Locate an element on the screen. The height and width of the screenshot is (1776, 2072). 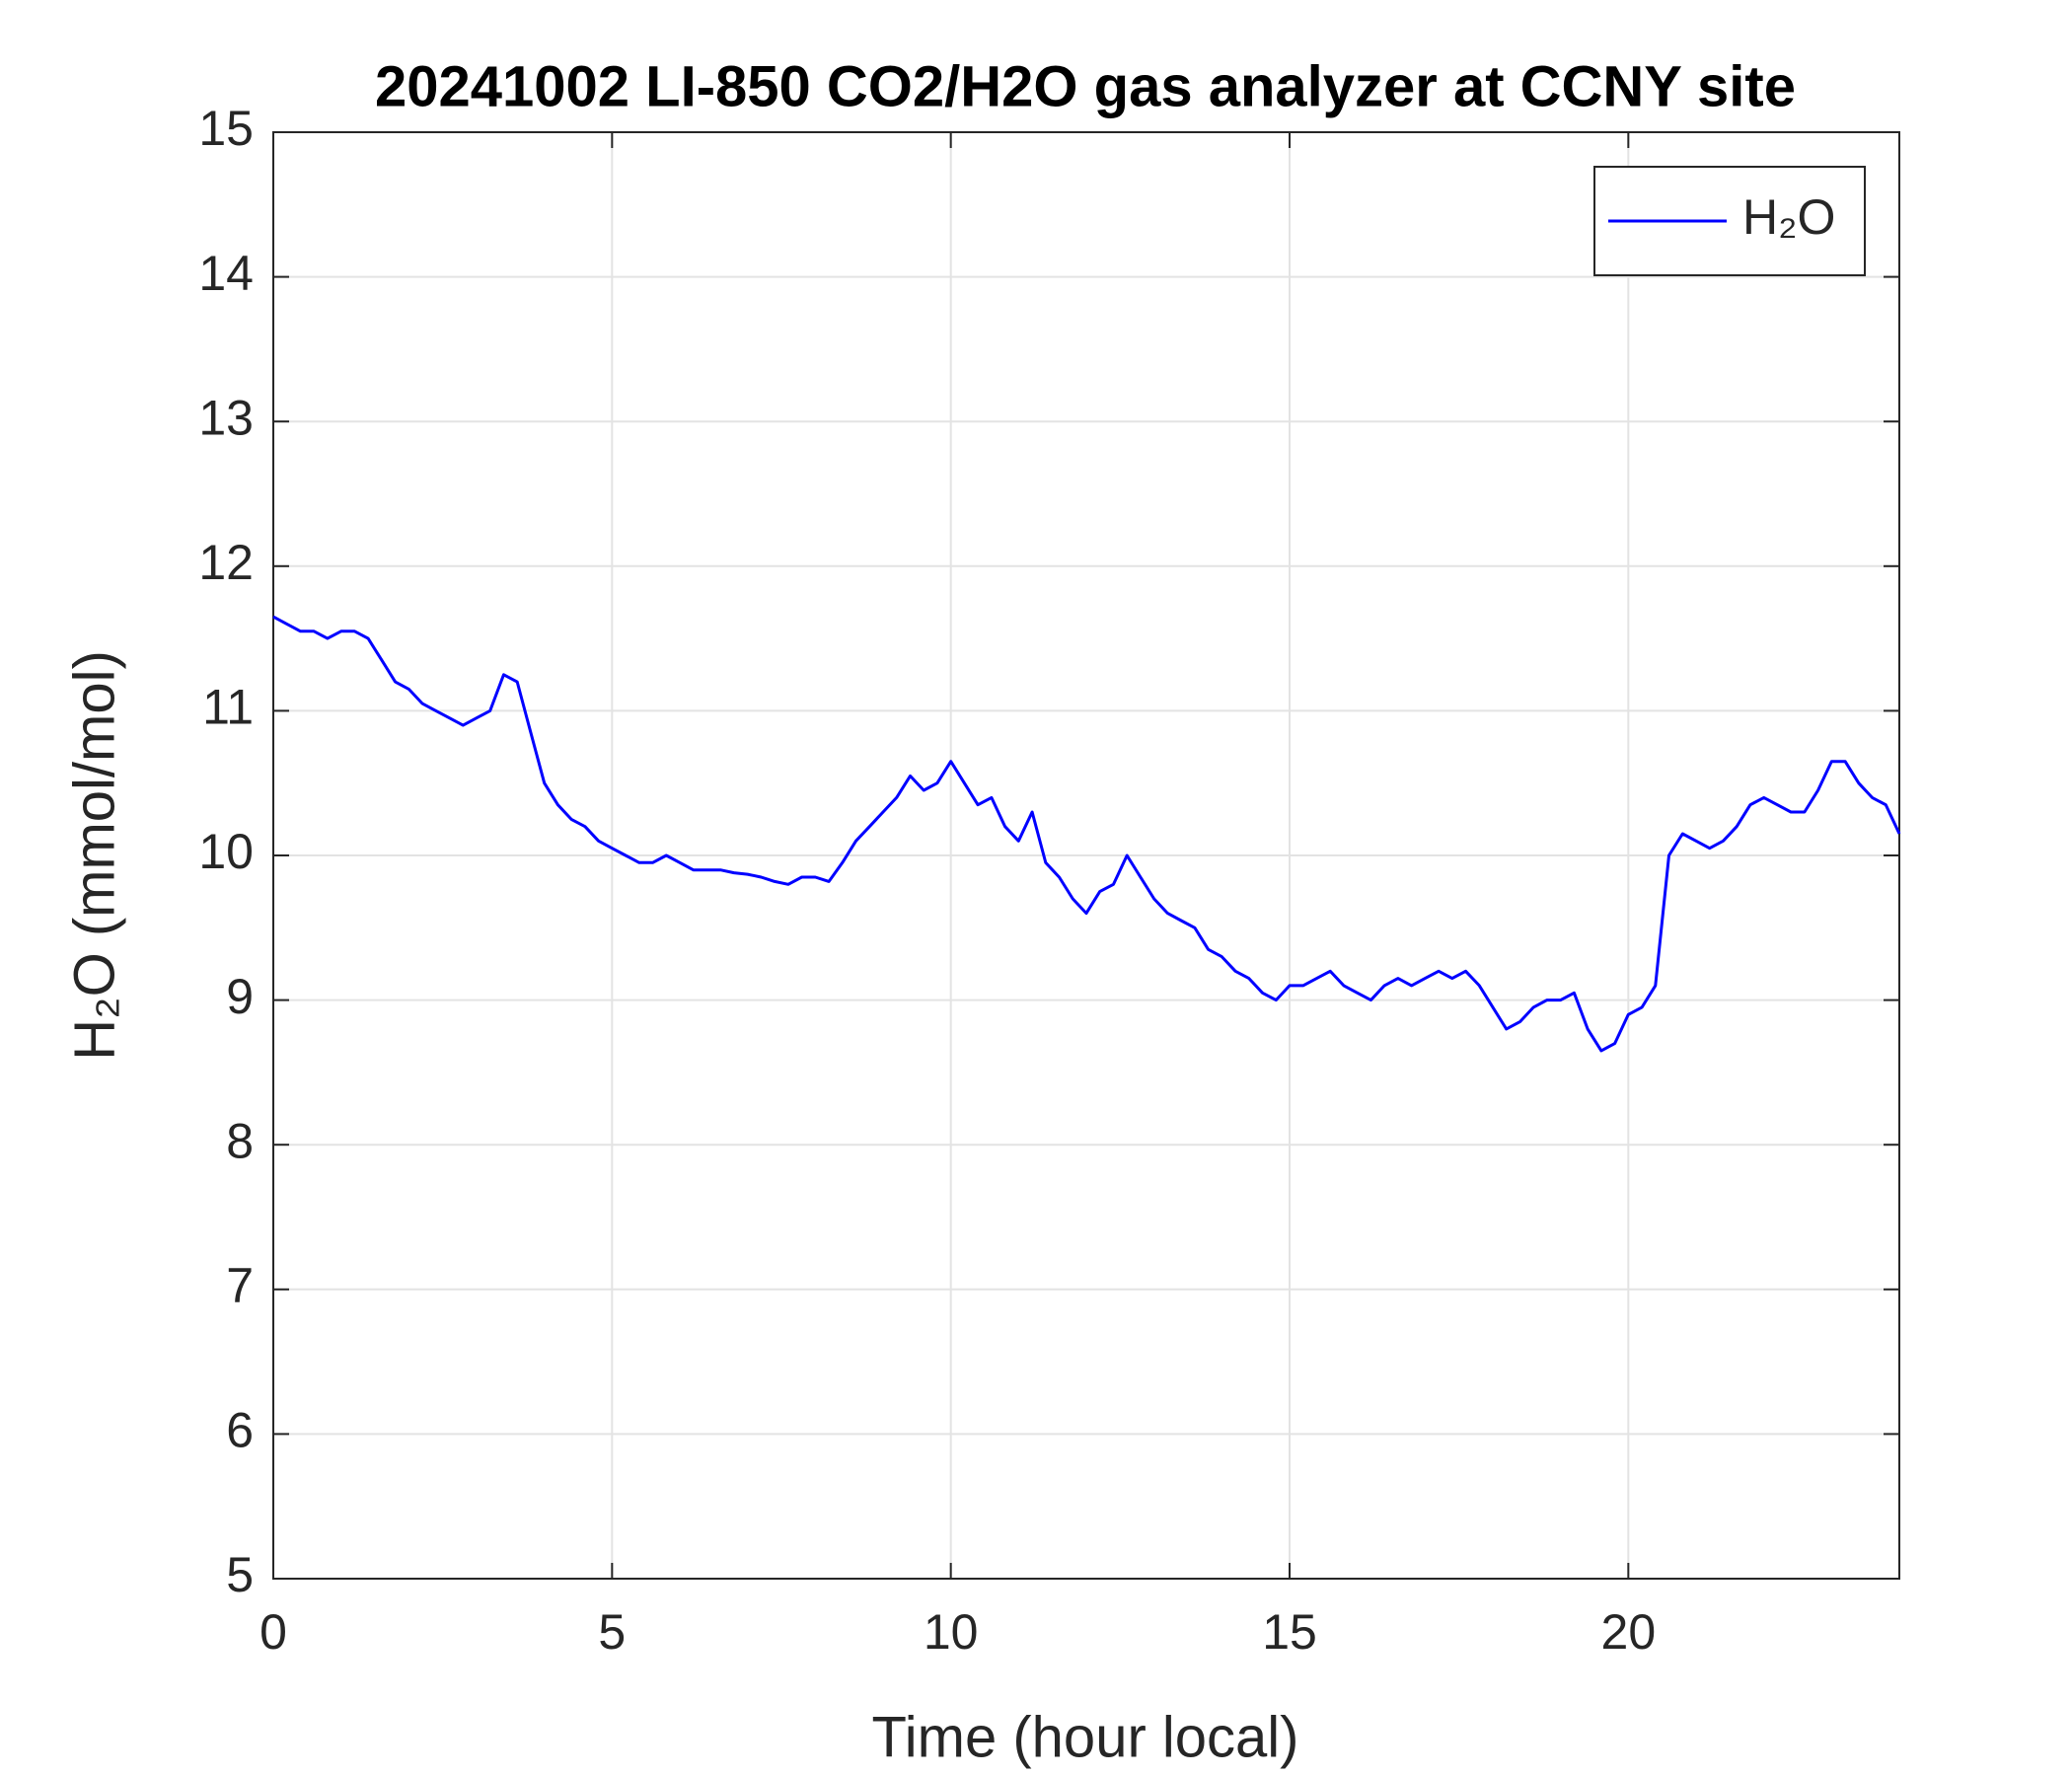
y-tick-label: 8 is located at coordinates (240, 1141).